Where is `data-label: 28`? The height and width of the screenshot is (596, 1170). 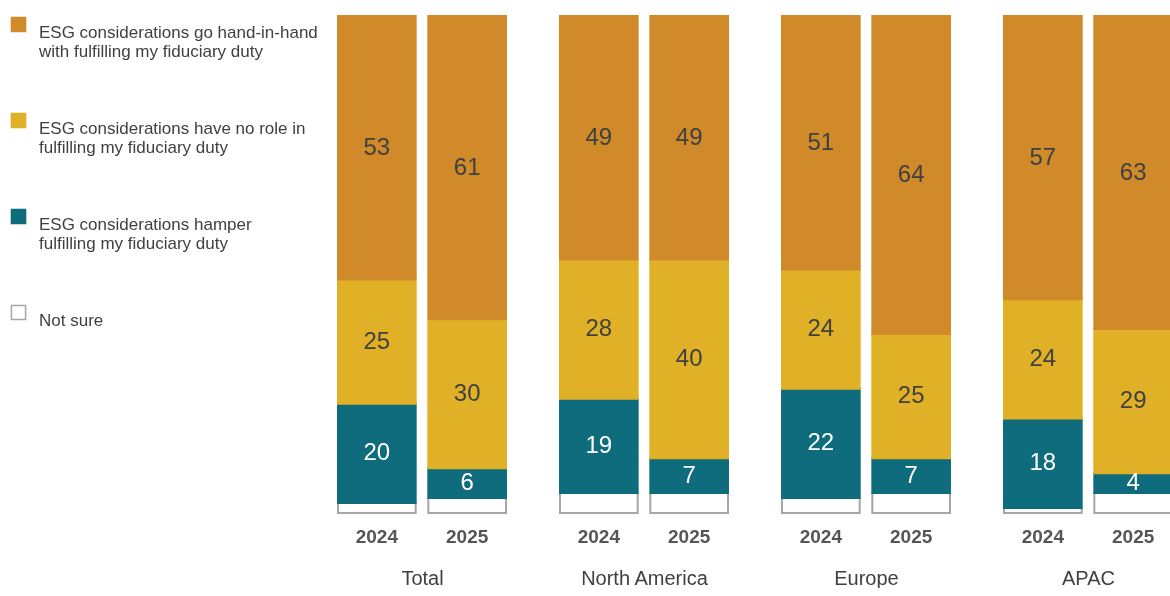
data-label: 28 is located at coordinates (599, 328).